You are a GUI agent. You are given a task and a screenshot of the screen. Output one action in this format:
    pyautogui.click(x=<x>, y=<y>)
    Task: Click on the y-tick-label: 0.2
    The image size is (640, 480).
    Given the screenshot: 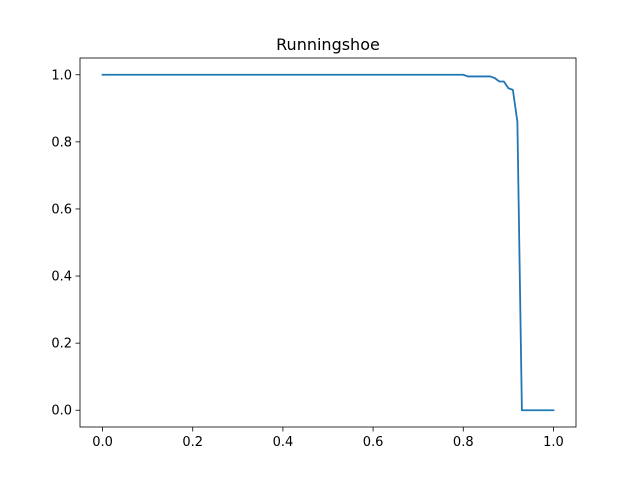 What is the action you would take?
    pyautogui.click(x=61, y=344)
    